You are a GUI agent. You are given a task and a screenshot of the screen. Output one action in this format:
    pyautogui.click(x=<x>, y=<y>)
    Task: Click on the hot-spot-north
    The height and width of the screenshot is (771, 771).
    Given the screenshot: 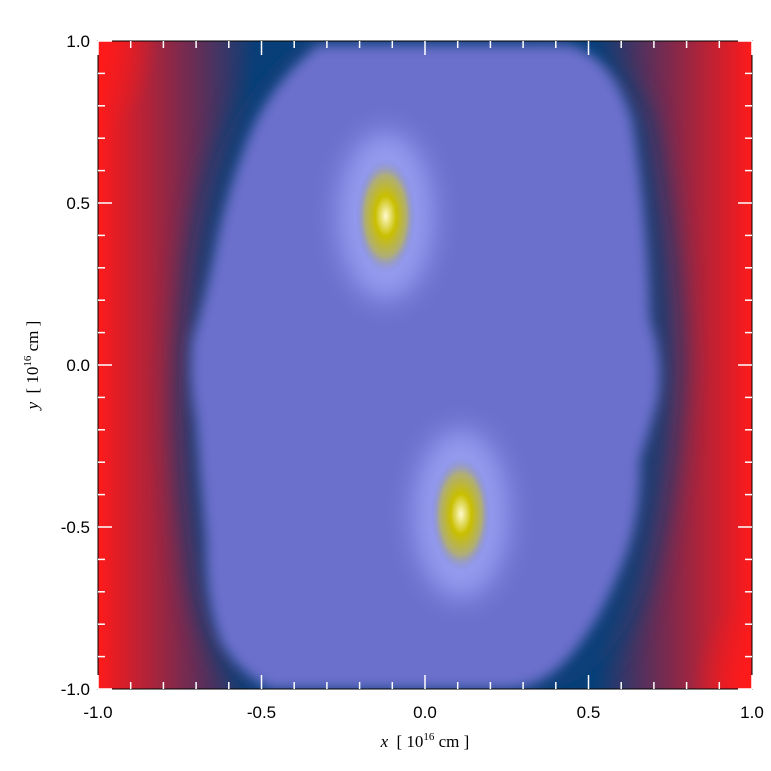 What is the action you would take?
    pyautogui.click(x=385, y=215)
    